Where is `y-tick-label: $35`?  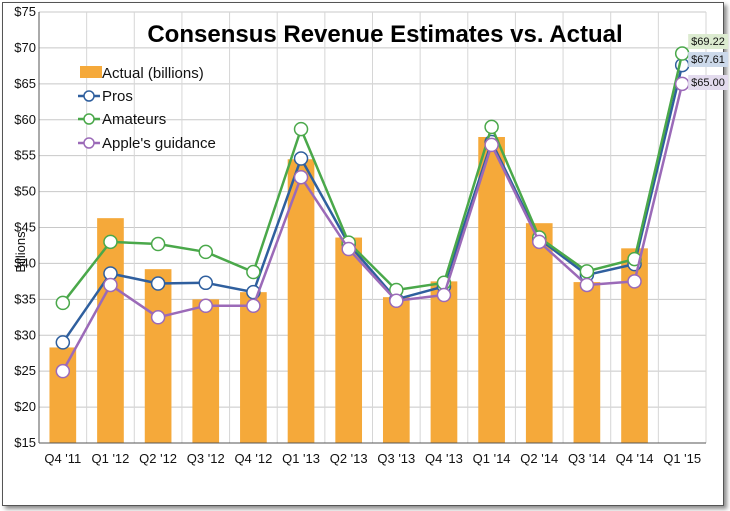
y-tick-label: $35 is located at coordinates (25, 298).